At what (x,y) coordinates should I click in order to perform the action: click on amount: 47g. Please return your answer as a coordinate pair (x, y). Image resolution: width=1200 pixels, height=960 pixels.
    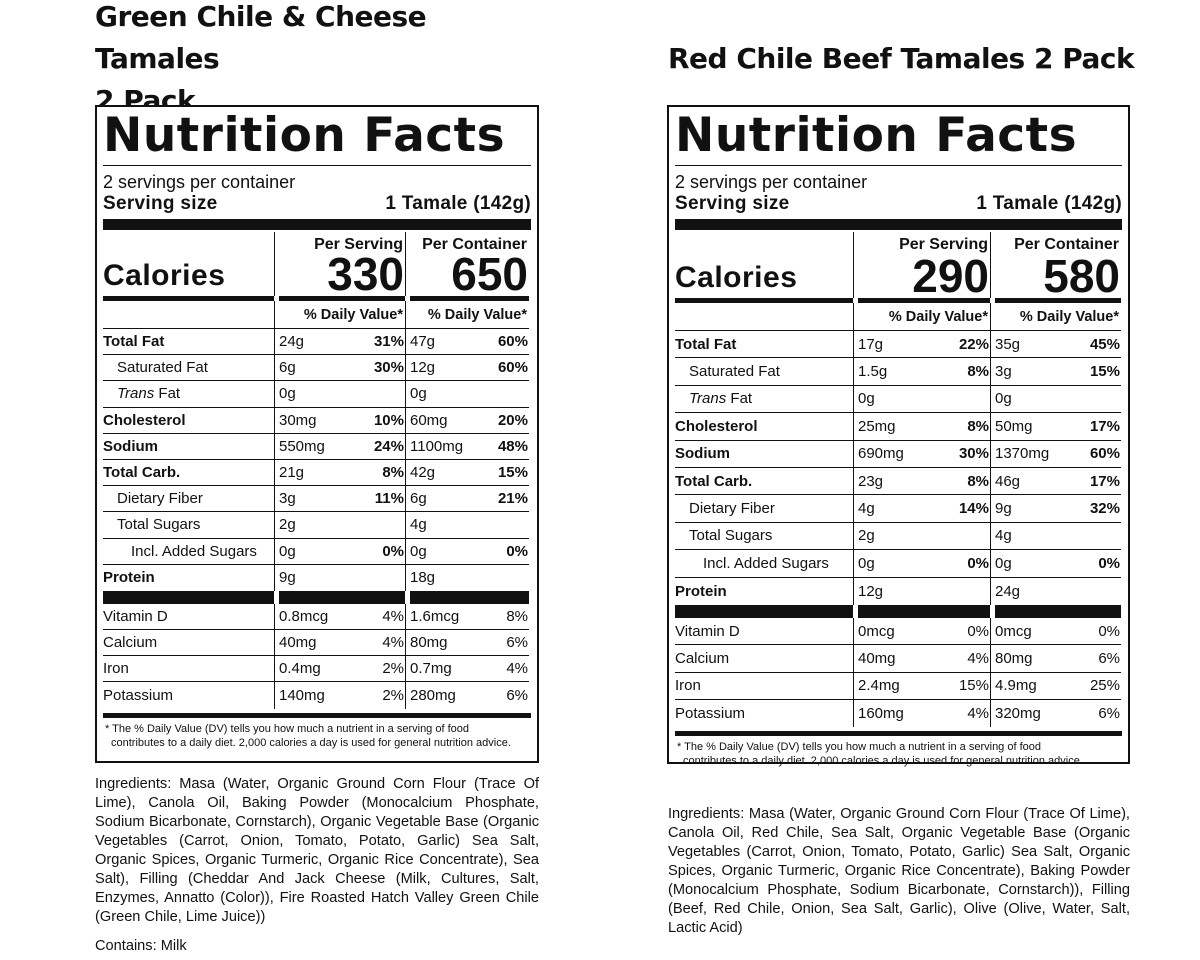
    Looking at the image, I should click on (423, 342).